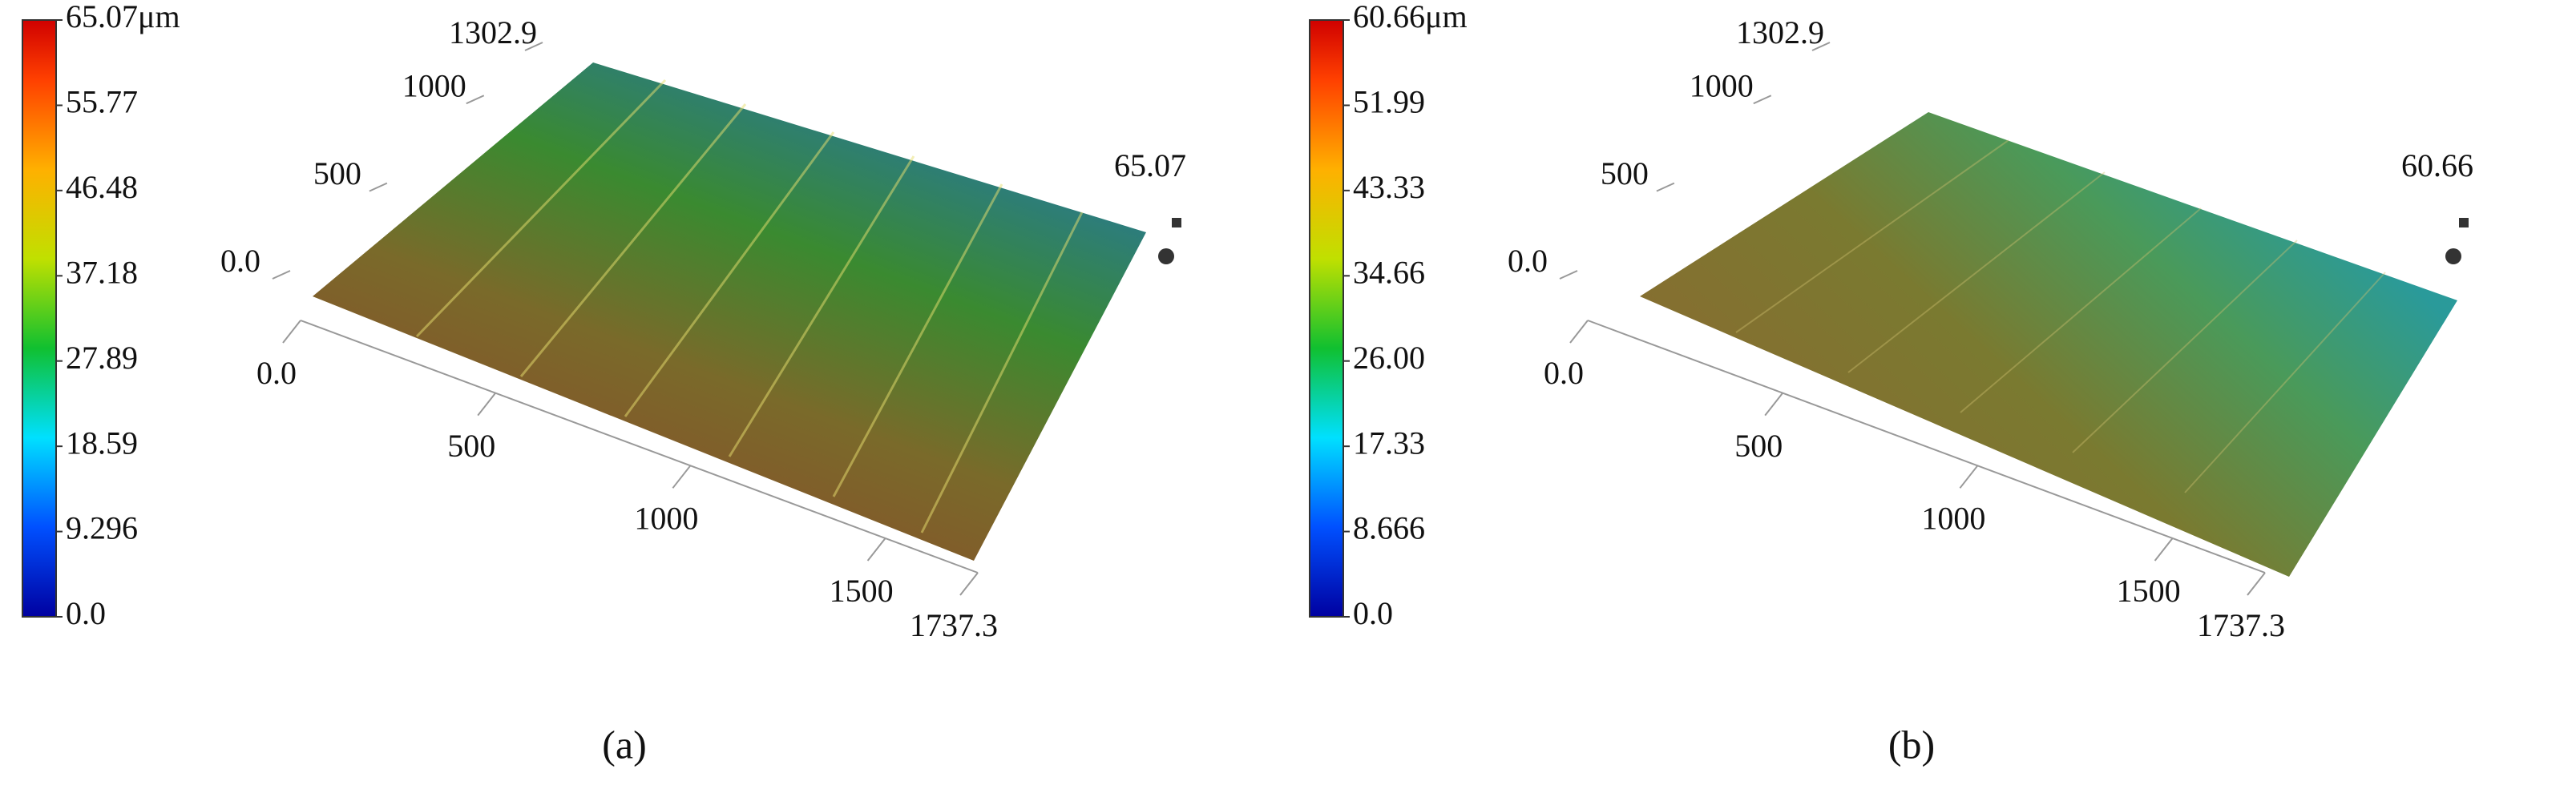 The width and height of the screenshot is (2576, 785). I want to click on colorbar-label: 60.66μm, so click(1410, 17).